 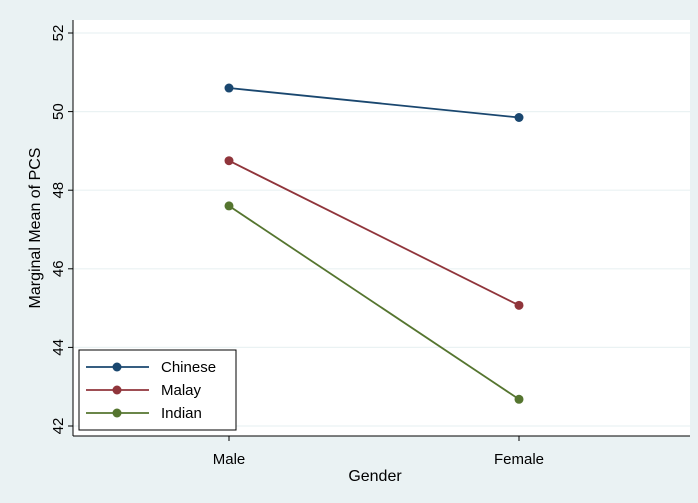 I want to click on x-tick-label: Female, so click(x=519, y=459).